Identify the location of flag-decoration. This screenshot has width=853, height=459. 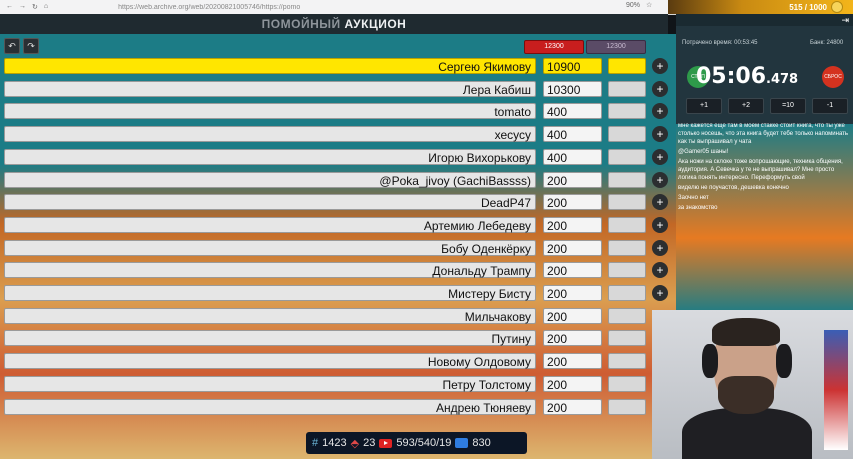
(836, 390).